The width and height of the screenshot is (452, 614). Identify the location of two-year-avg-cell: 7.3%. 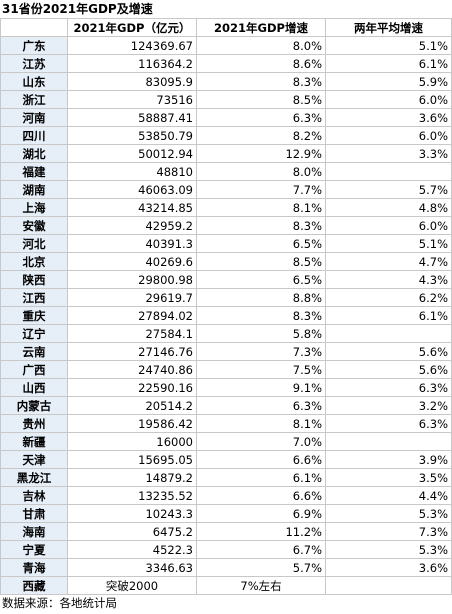
(388, 531).